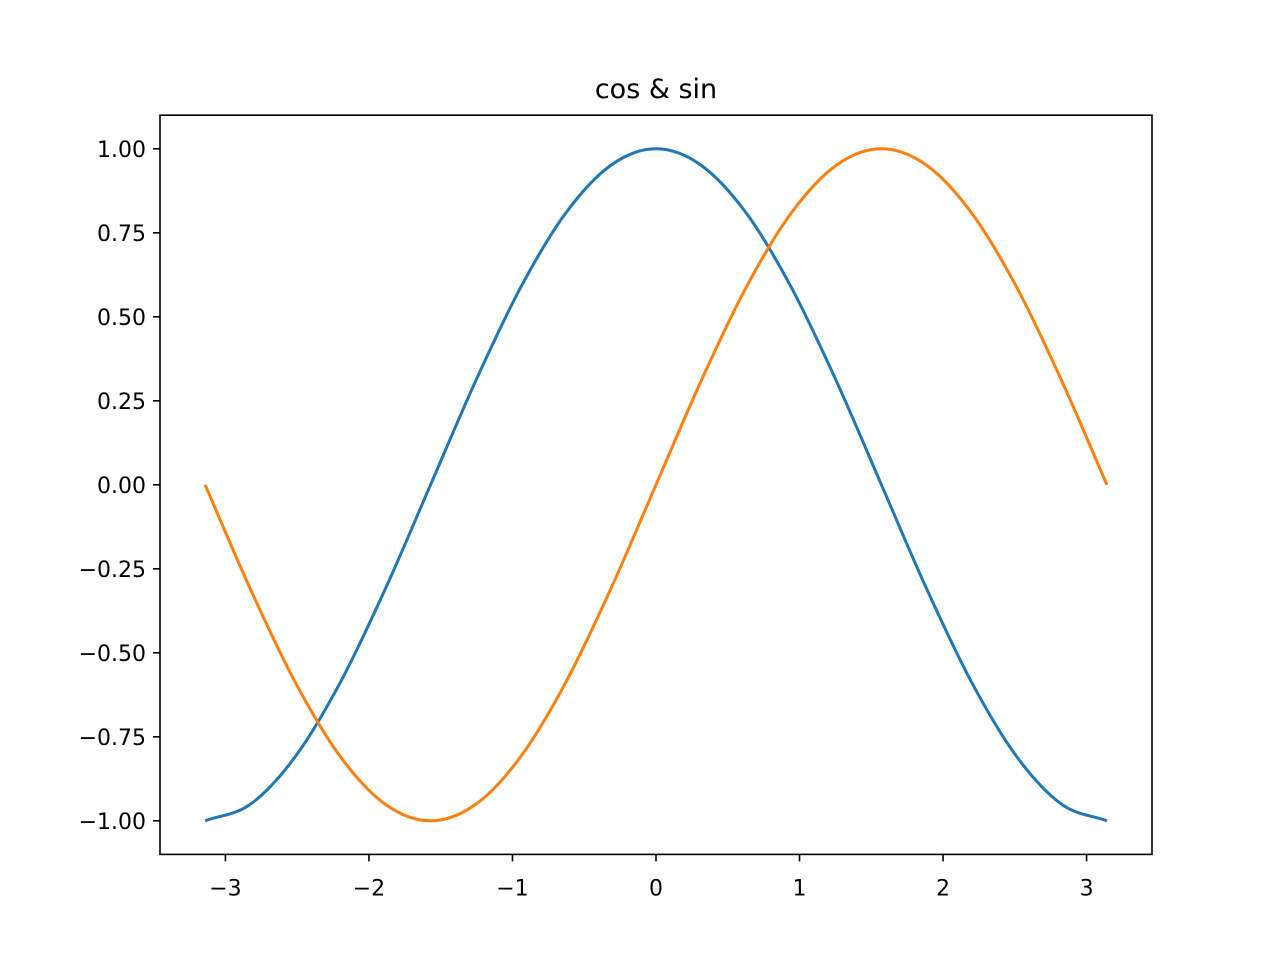 Image resolution: width=1280 pixels, height=960 pixels. I want to click on x-tick-label: −2, so click(369, 888).